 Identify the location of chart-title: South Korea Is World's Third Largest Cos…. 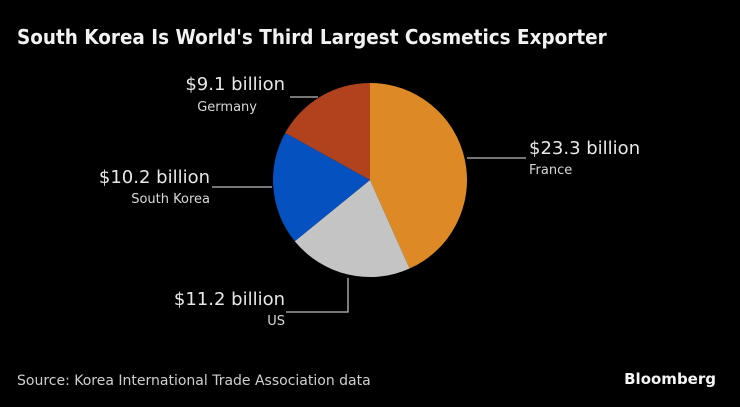
(312, 37).